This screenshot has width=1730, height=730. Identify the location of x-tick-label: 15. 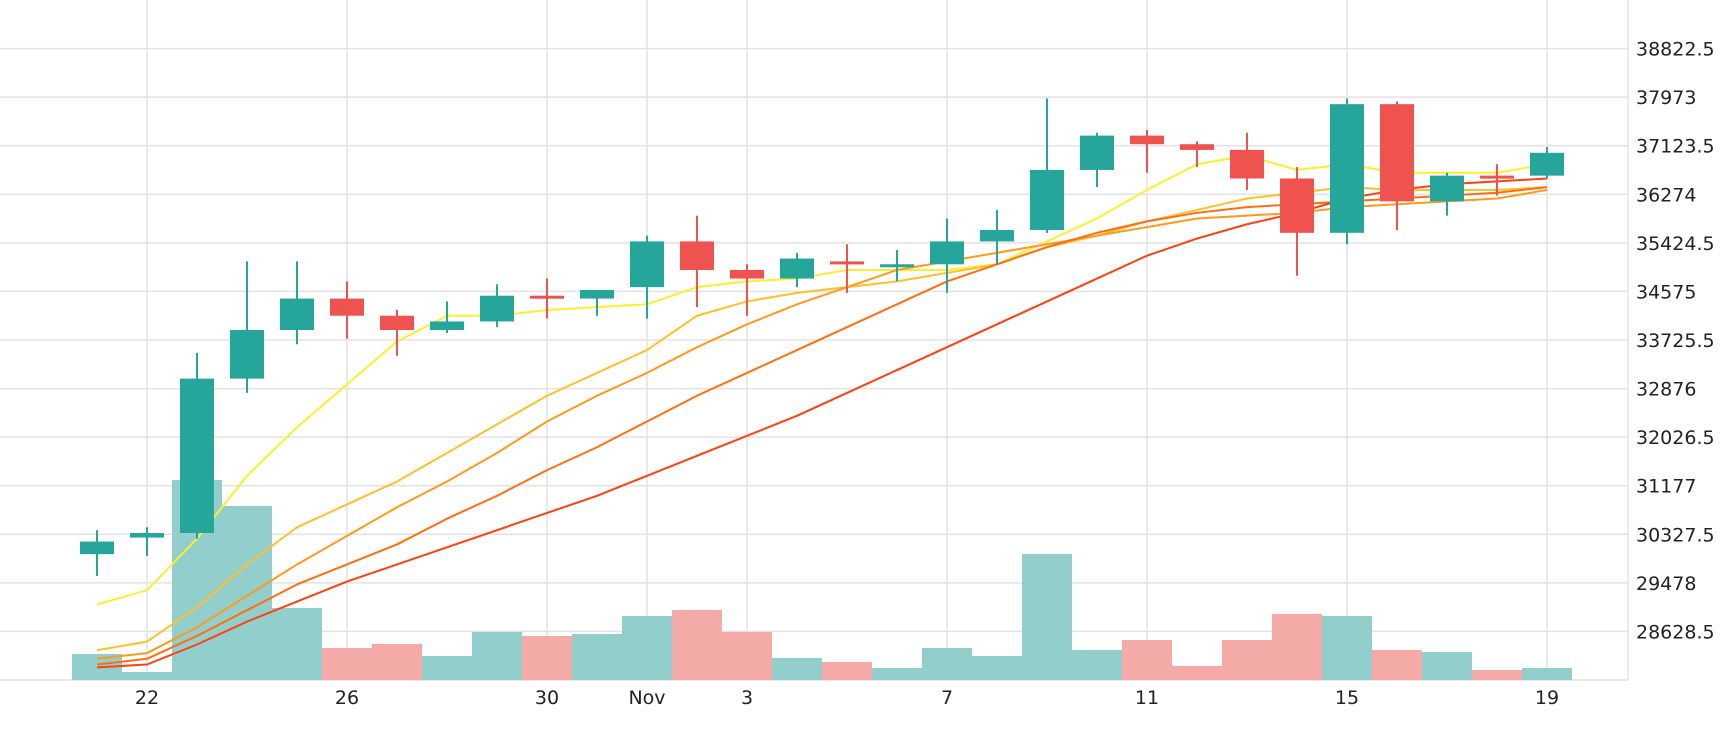
(1347, 698).